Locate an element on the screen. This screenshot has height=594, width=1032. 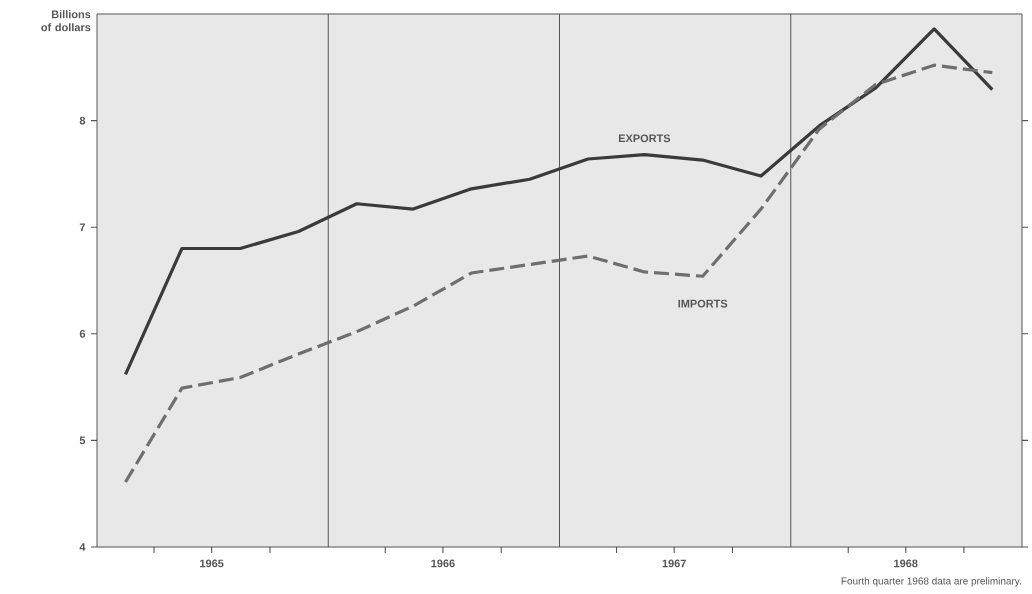
x-tick-label: 1967 is located at coordinates (674, 563).